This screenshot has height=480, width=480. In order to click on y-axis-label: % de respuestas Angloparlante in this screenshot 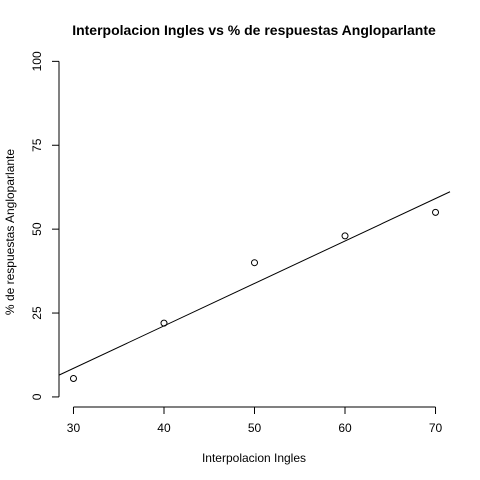, I will do `click(10, 232)`.